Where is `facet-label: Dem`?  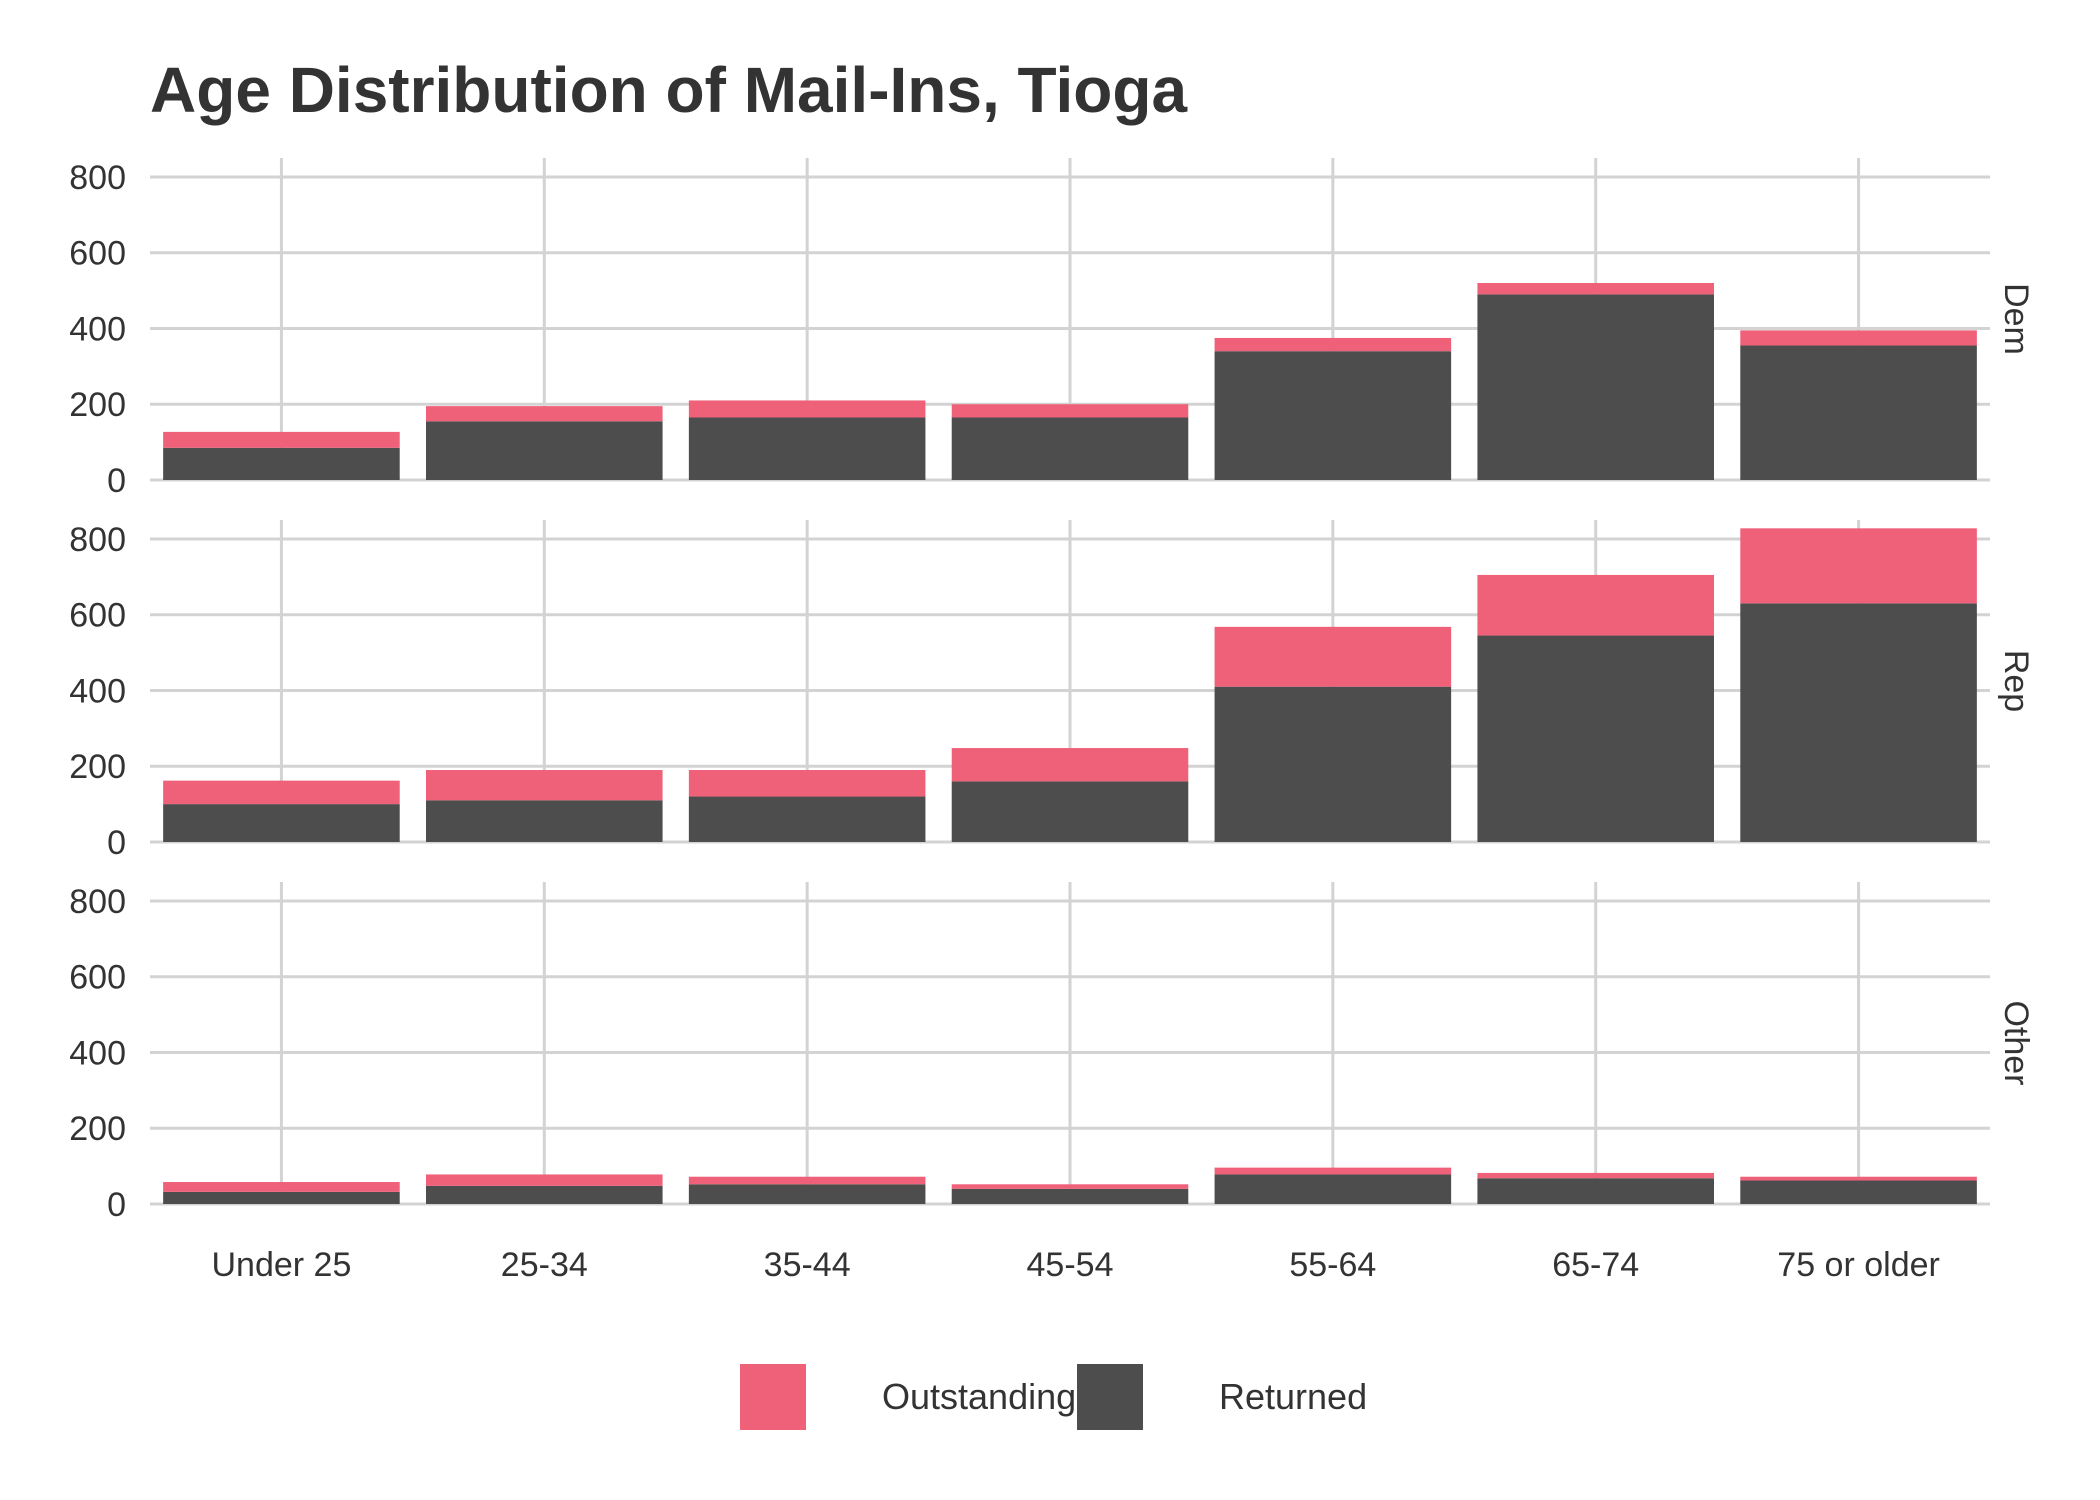
facet-label: Dem is located at coordinates (2016, 319).